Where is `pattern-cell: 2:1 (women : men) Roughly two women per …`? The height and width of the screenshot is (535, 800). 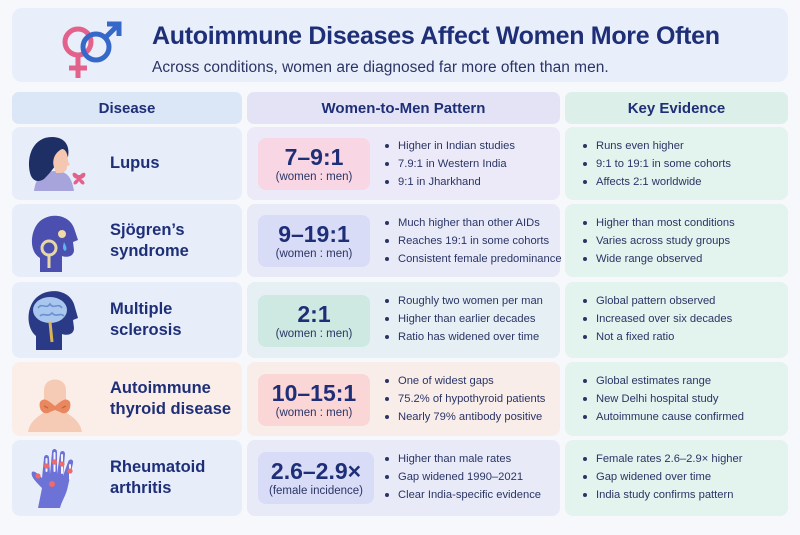
pattern-cell: 2:1 (women : men) Roughly two women per … is located at coordinates (403, 320).